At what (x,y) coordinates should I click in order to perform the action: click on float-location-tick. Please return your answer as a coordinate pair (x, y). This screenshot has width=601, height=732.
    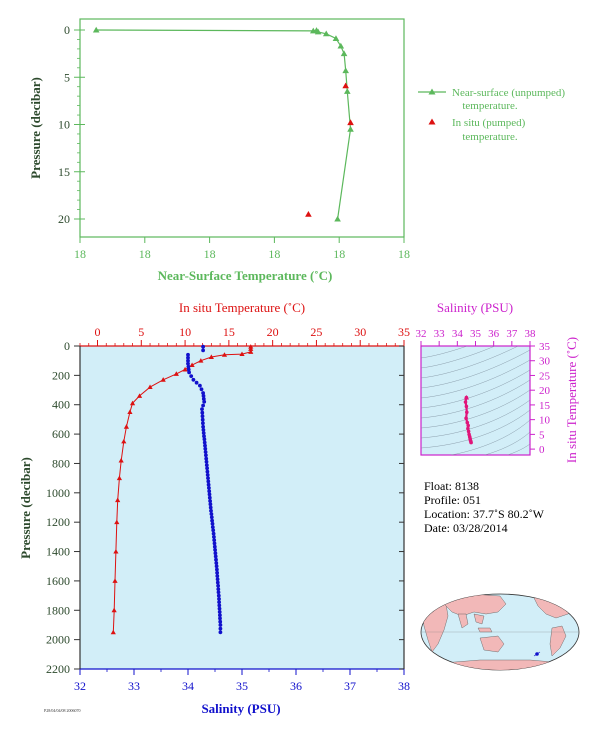
    Looking at the image, I should click on (537, 654).